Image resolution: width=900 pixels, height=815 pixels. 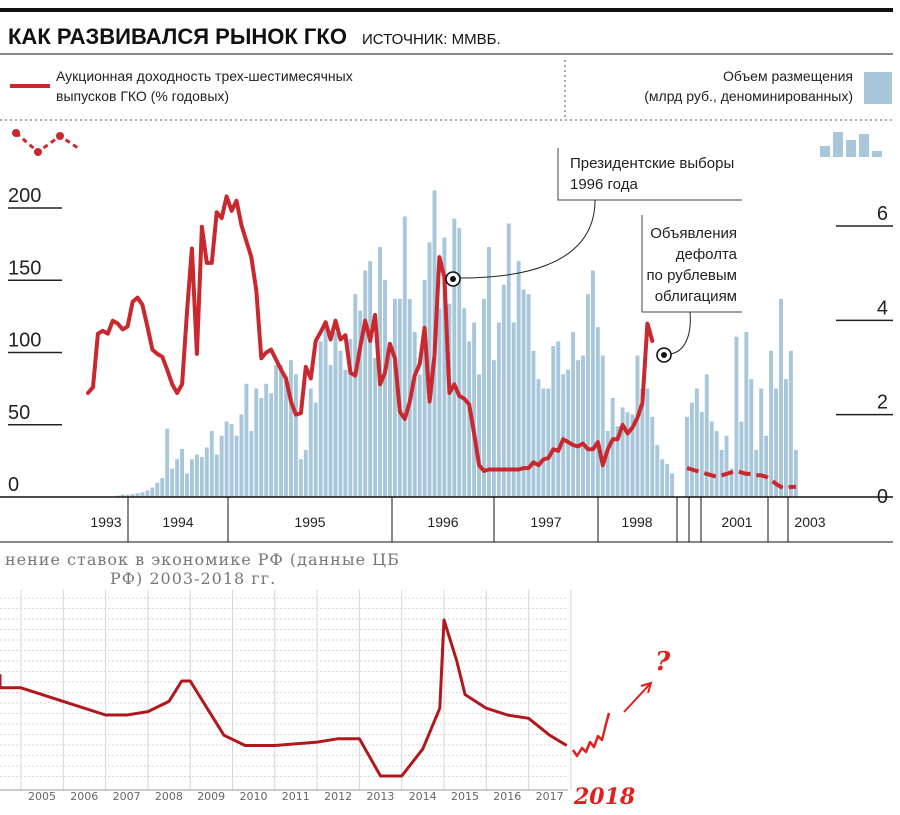 What do you see at coordinates (127, 796) in the screenshot?
I see `chart2-year-label: 2007` at bounding box center [127, 796].